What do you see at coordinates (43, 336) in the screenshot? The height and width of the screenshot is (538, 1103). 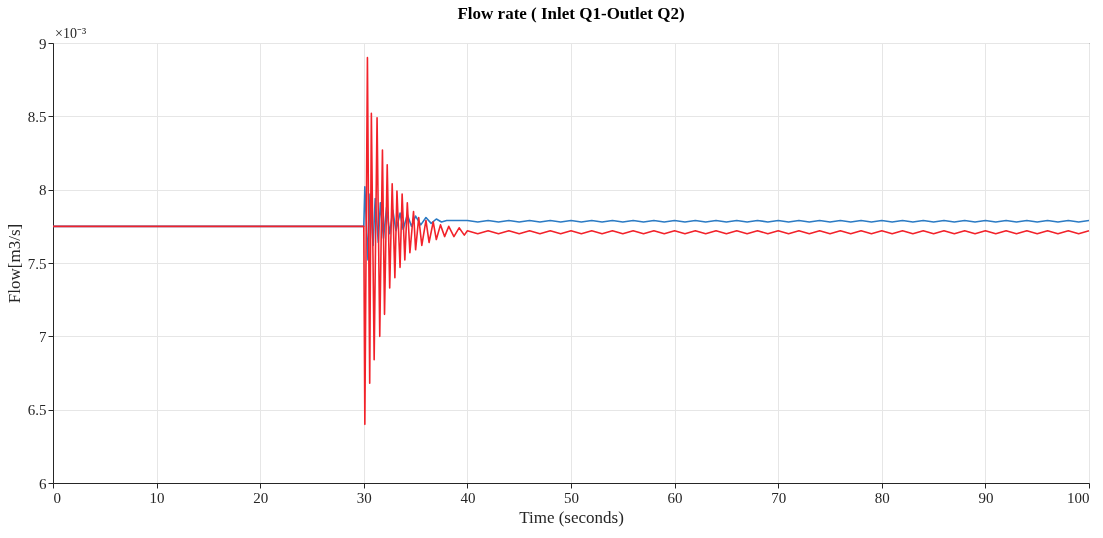 I see `y-tick-label: 7` at bounding box center [43, 336].